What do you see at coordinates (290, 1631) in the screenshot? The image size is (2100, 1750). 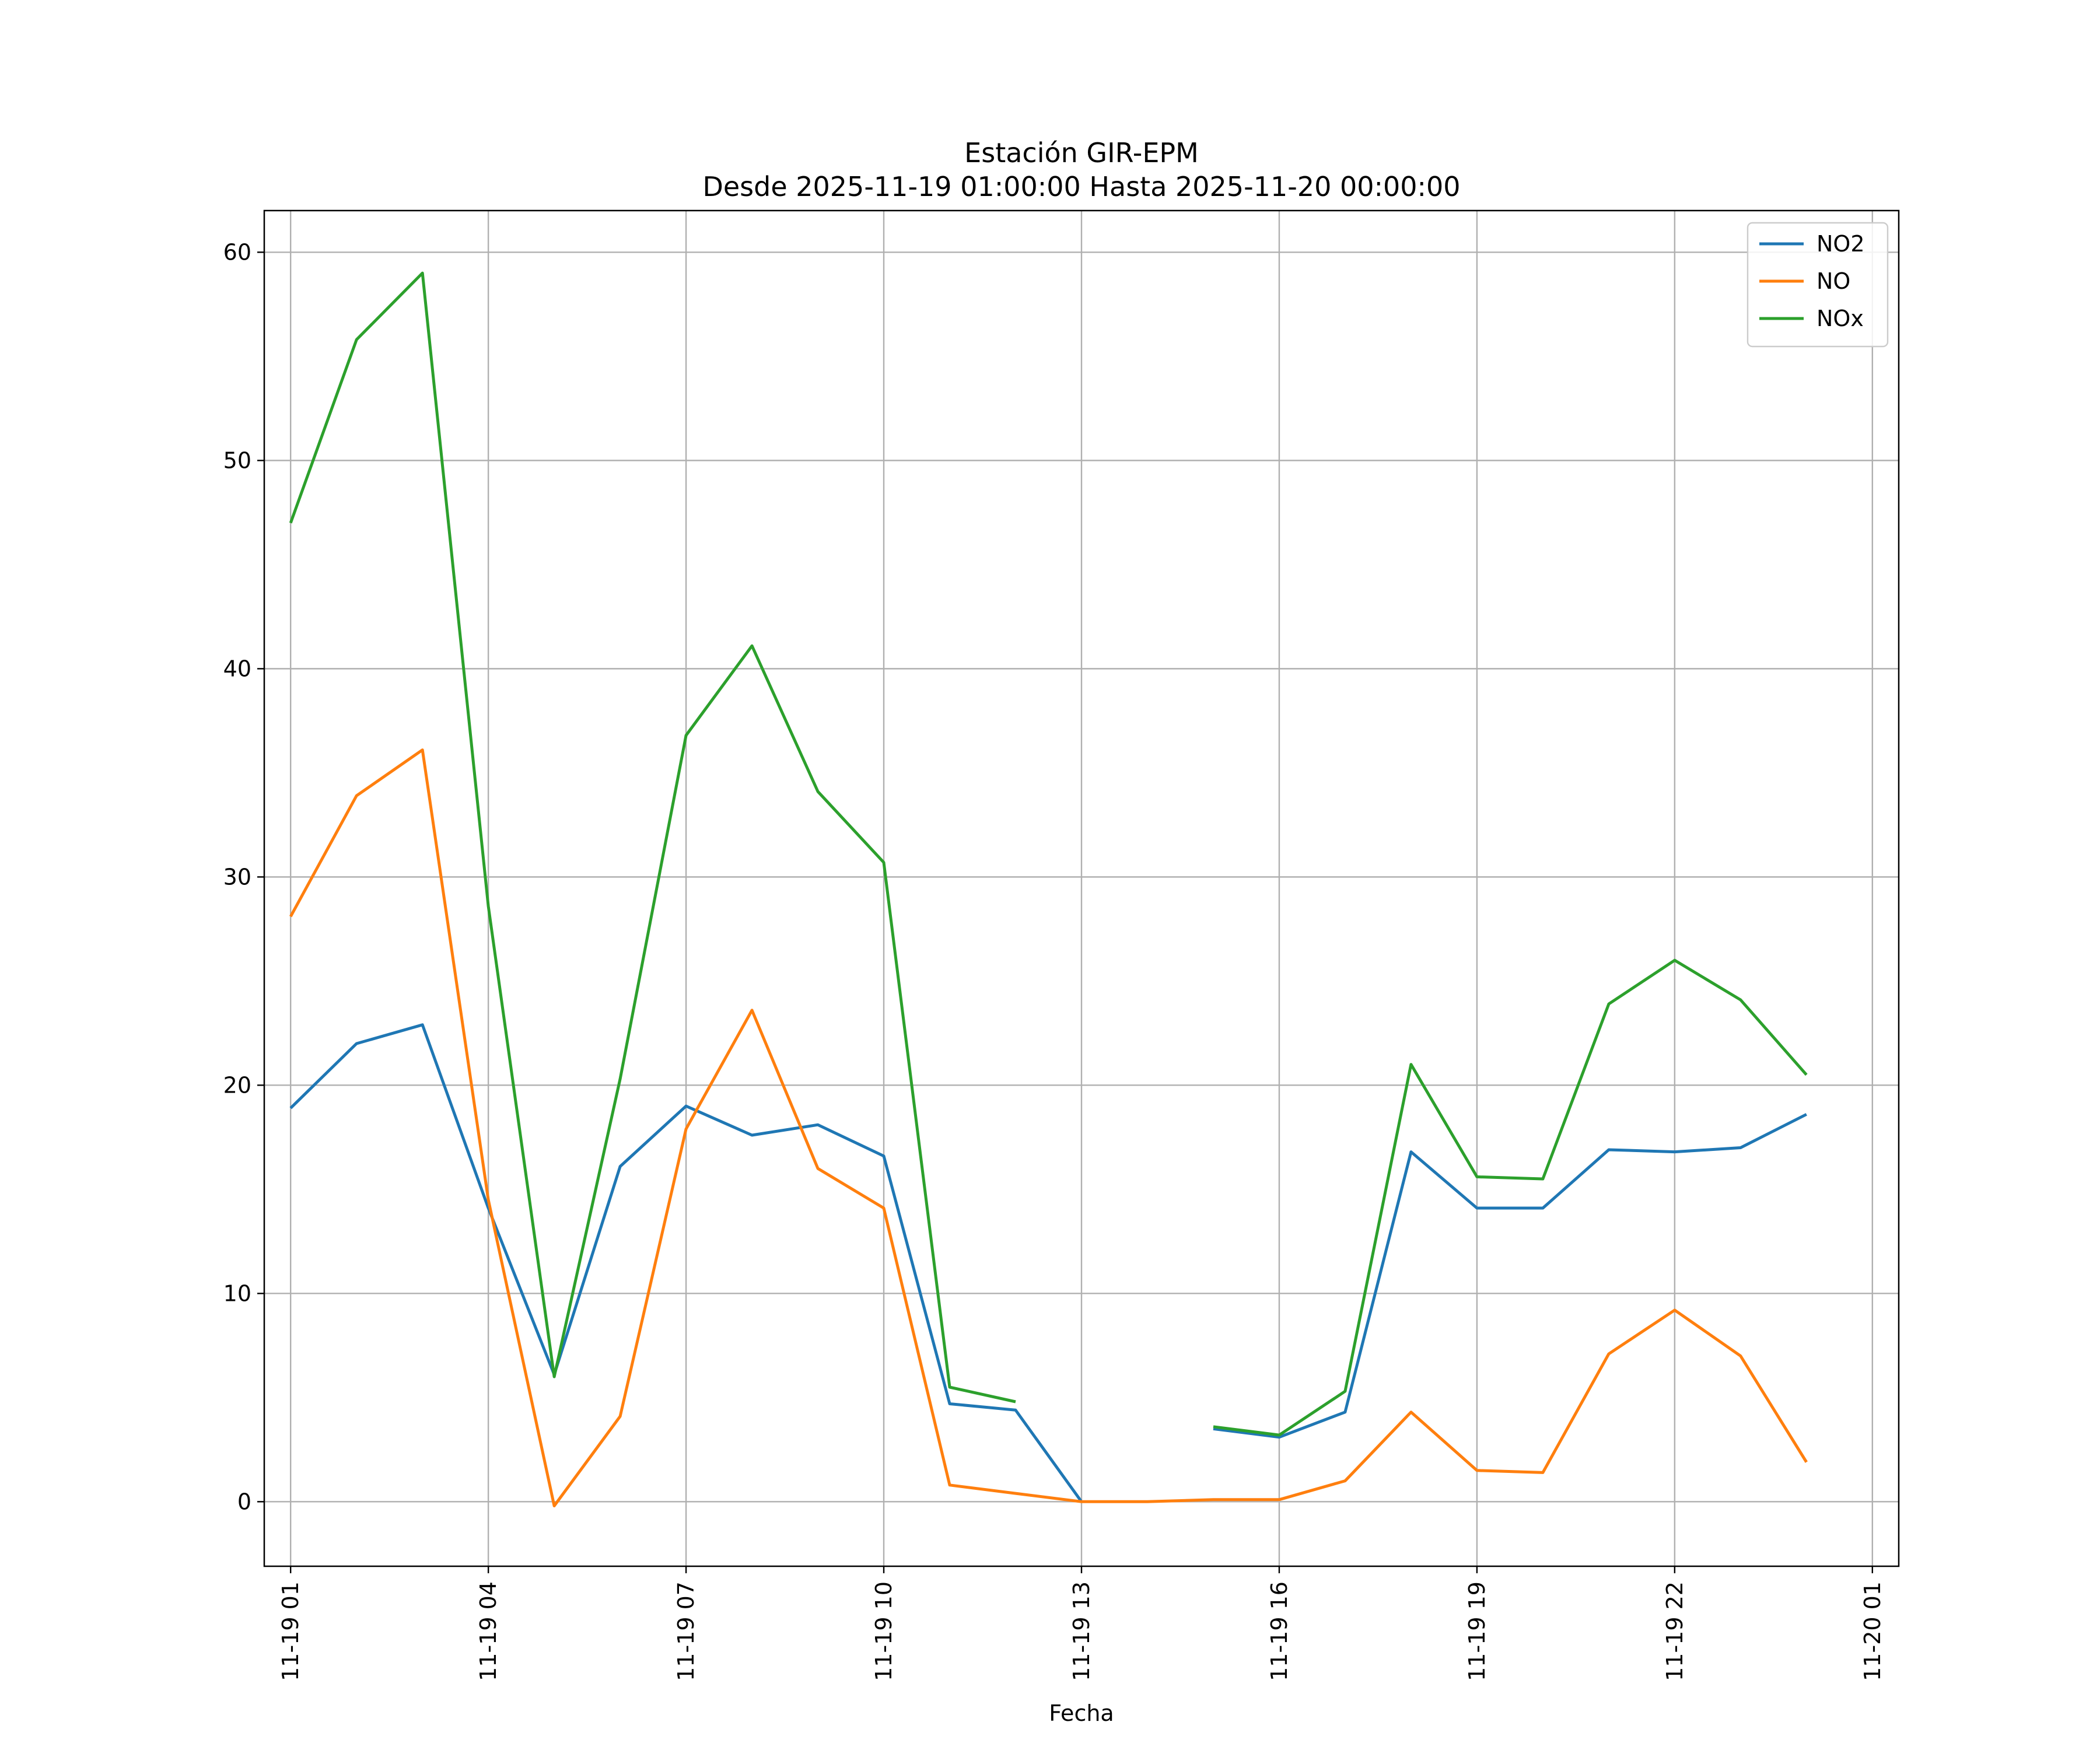 I see `x-tick-label: 11-19 01` at bounding box center [290, 1631].